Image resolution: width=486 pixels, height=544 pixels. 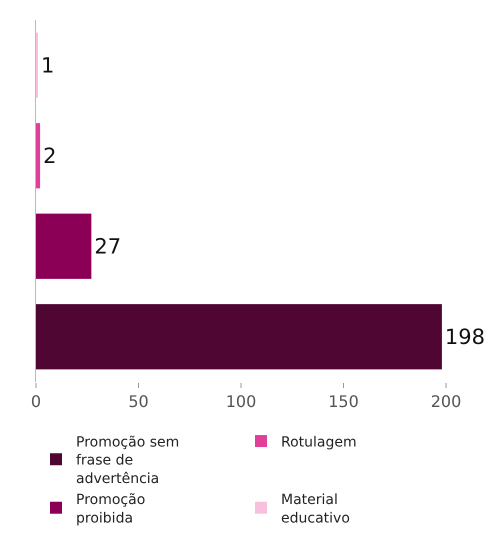 What do you see at coordinates (241, 402) in the screenshot?
I see `x-tick-label: 100` at bounding box center [241, 402].